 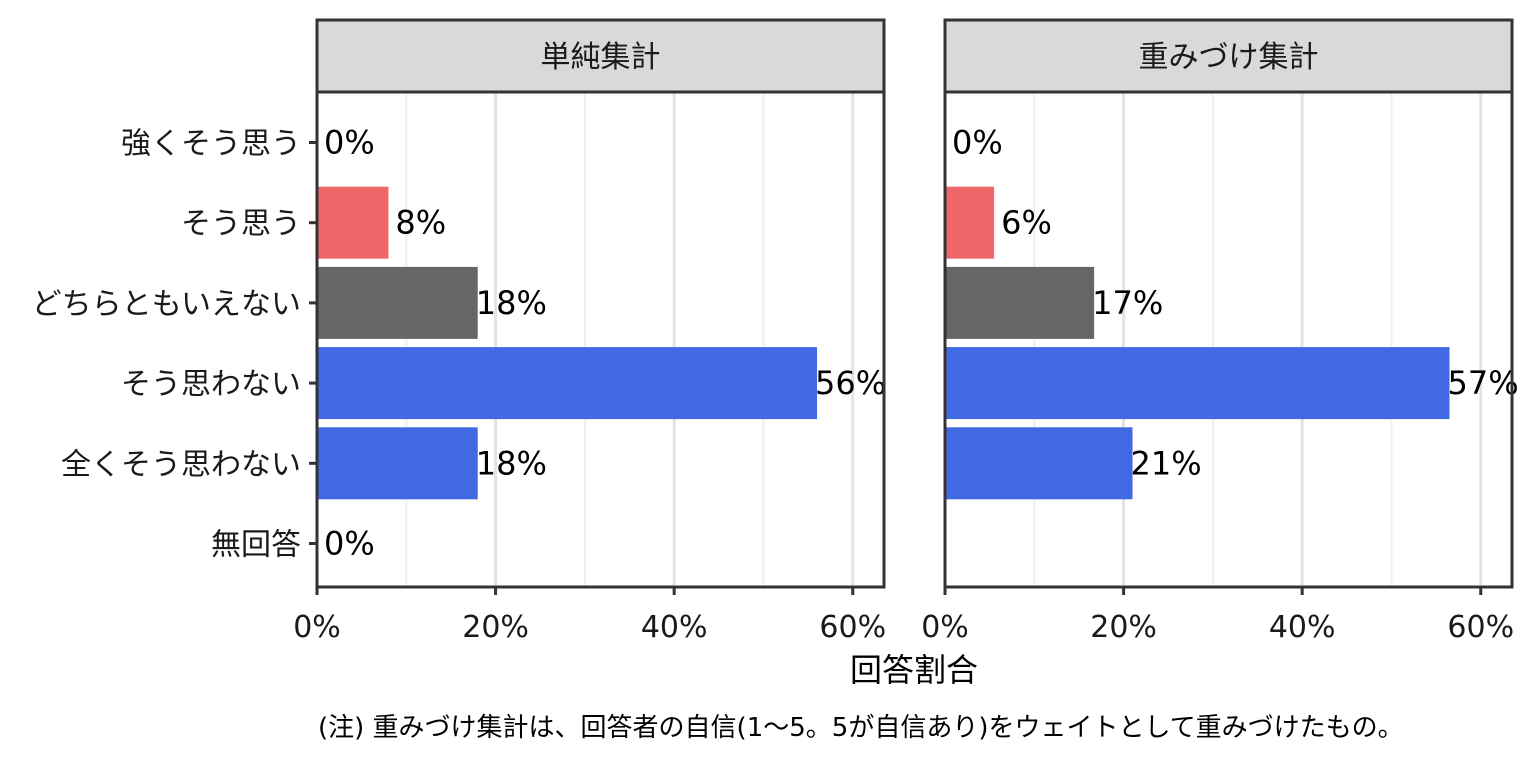 What do you see at coordinates (1166, 463) in the screenshot?
I see `value-label: 21%` at bounding box center [1166, 463].